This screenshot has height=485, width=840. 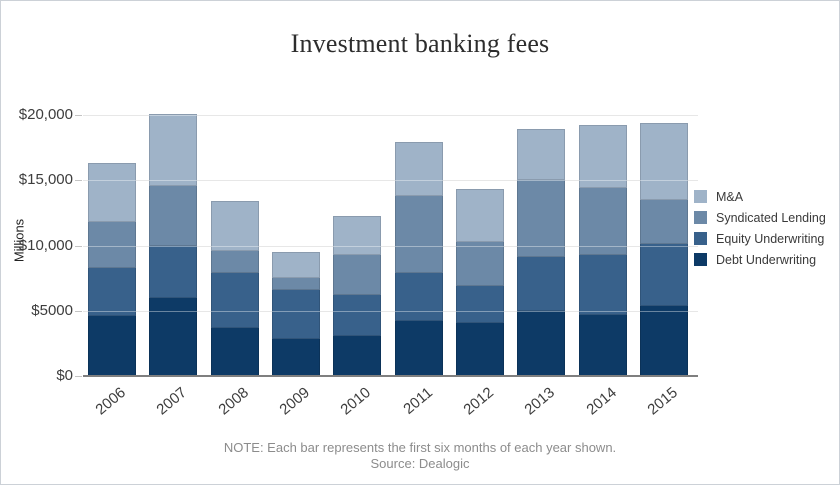 I want to click on bar-segment-2015-equity-underwriting, so click(x=664, y=275).